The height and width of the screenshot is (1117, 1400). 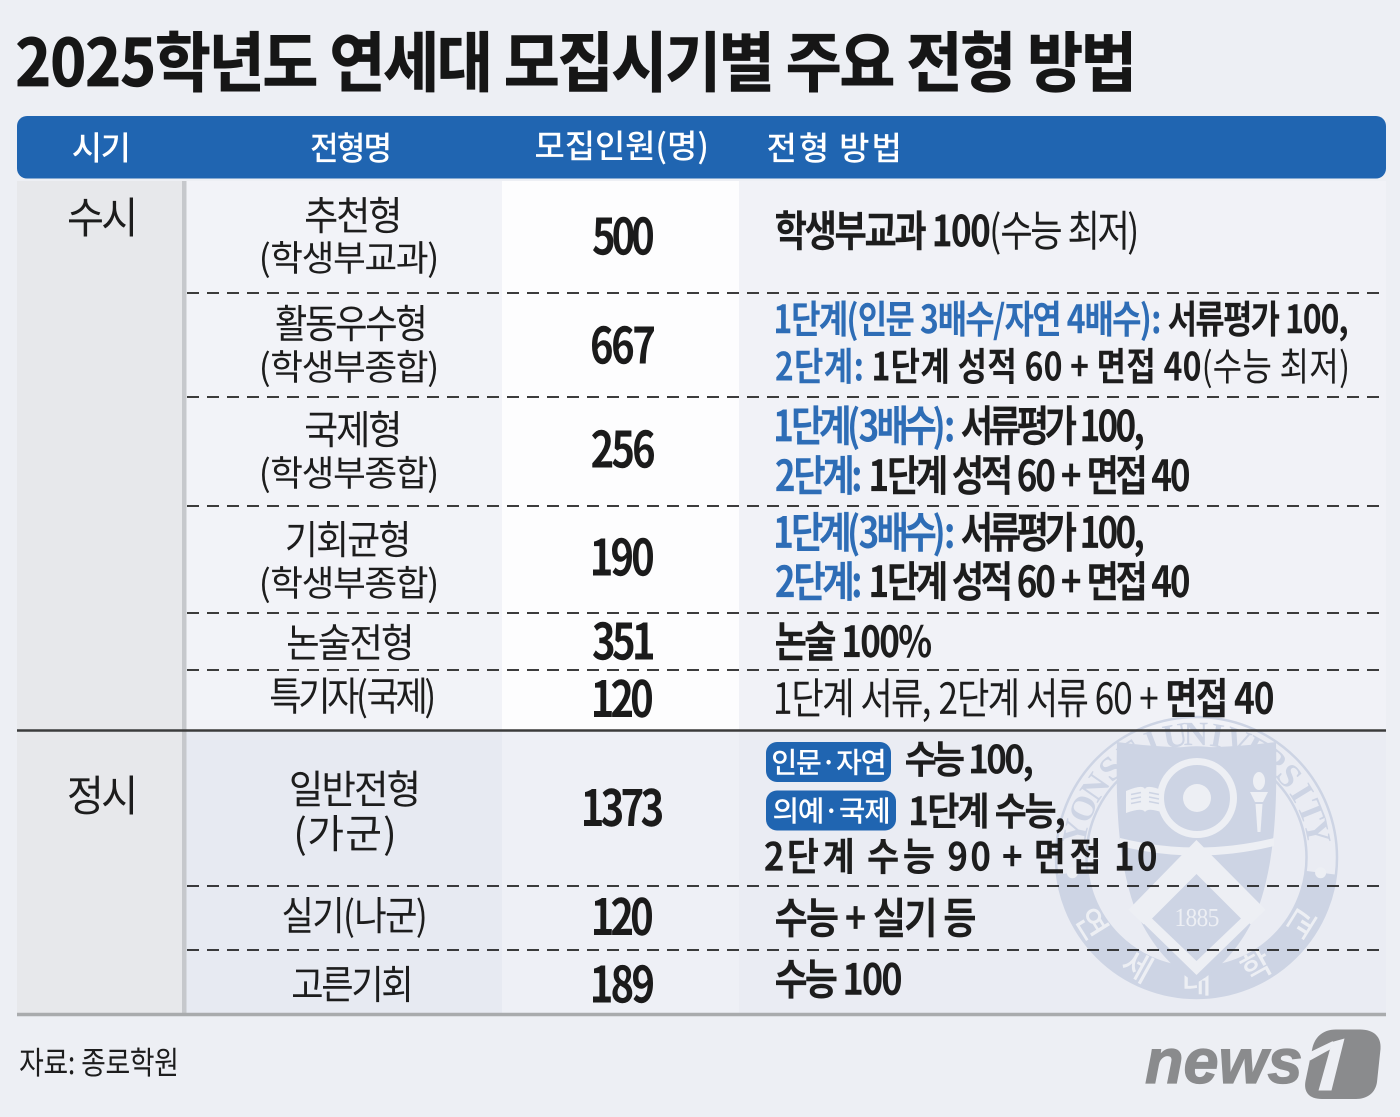 What do you see at coordinates (1224, 1062) in the screenshot?
I see `svg-text: news` at bounding box center [1224, 1062].